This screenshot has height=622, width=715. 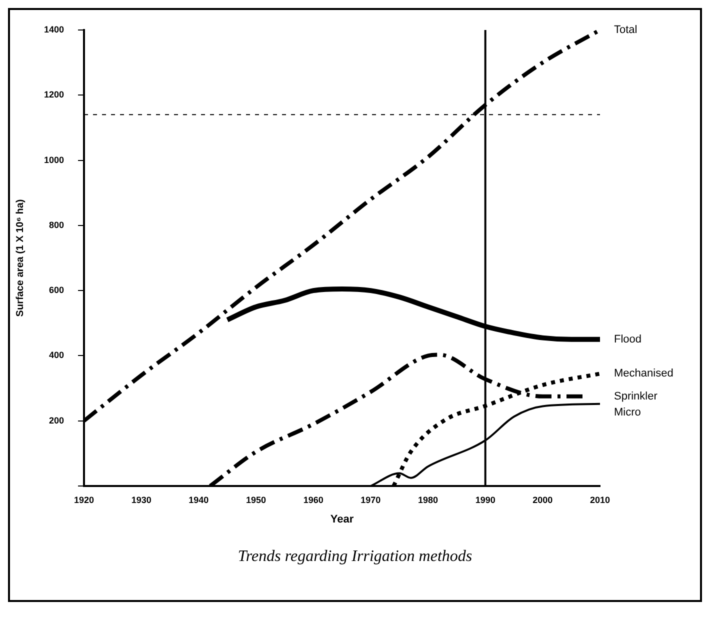 I want to click on x-axis-title: Year, so click(x=342, y=519).